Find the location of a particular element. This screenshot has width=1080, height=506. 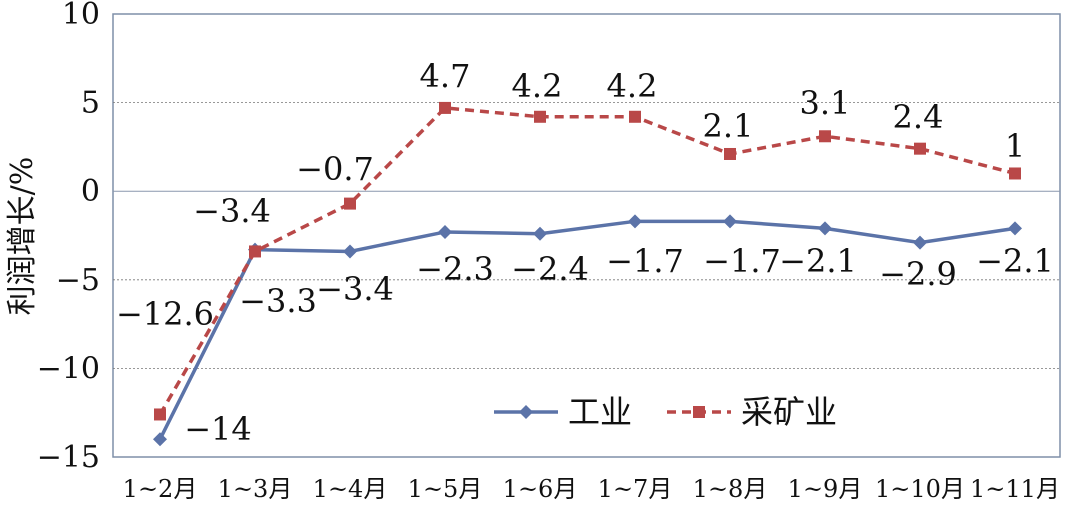

data-label: 2.1 is located at coordinates (728, 126).